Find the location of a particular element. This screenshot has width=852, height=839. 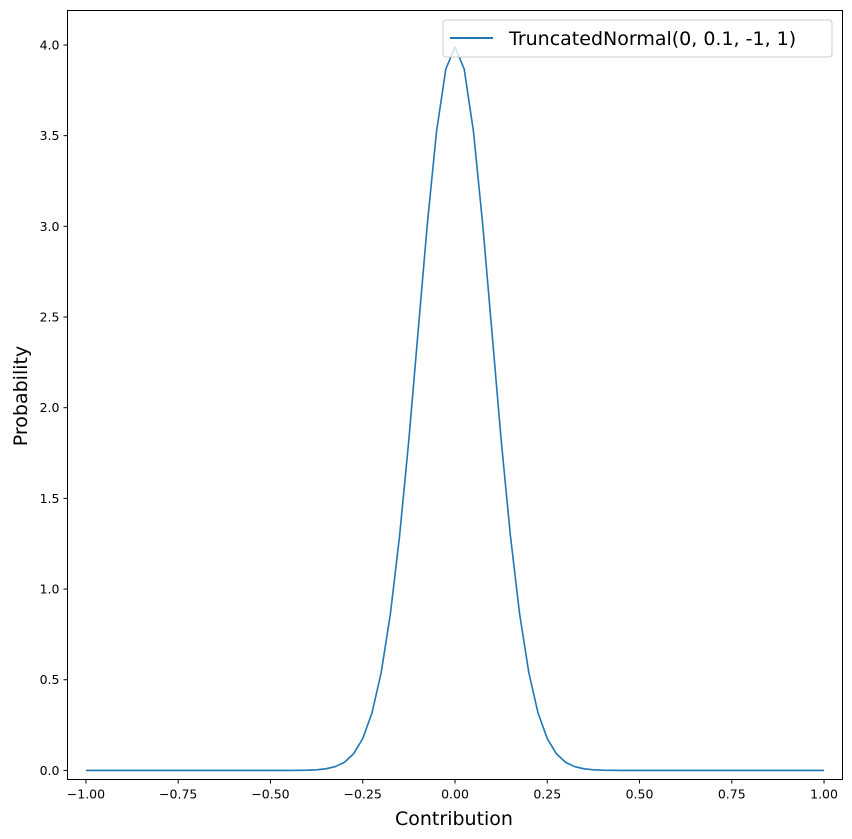

y-tick-label: 2.0 is located at coordinates (50, 407).